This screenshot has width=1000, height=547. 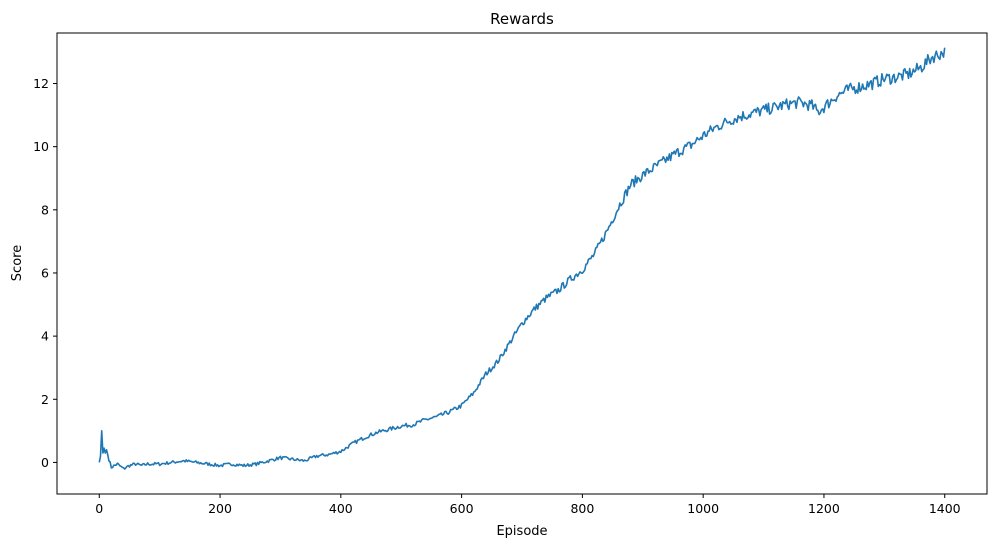 I want to click on y-tick-label: 6, so click(x=45, y=272).